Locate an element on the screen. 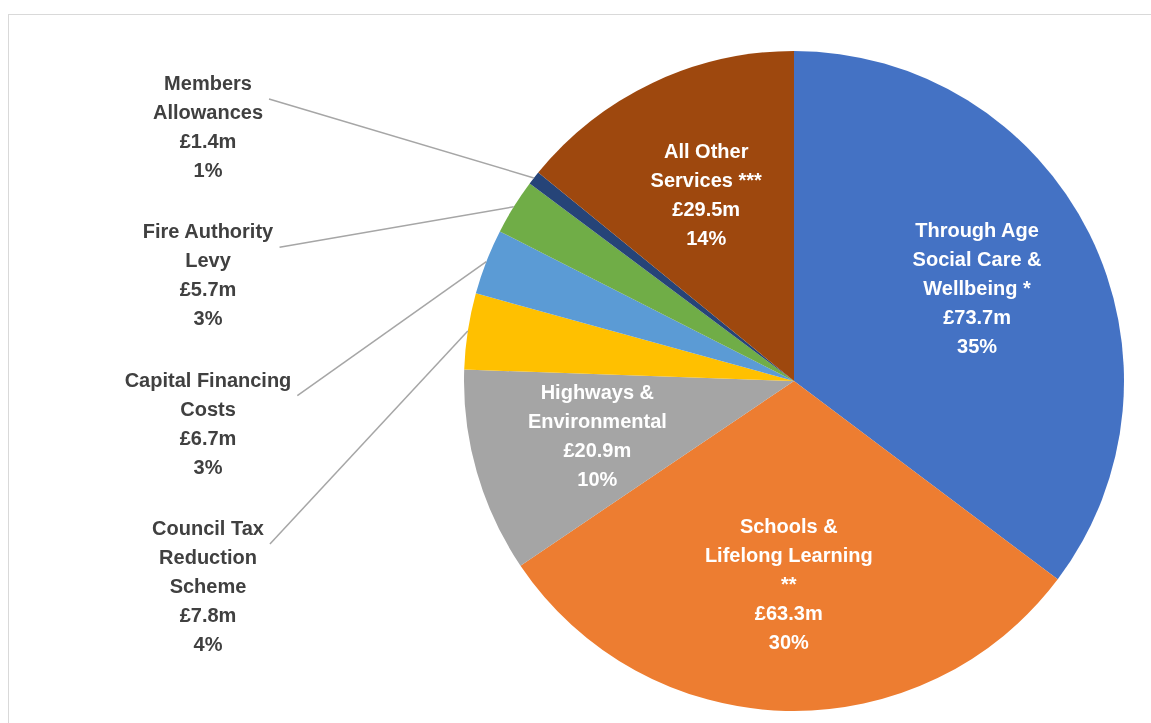 The width and height of the screenshot is (1151, 723). data-label: £1.4m is located at coordinates (208, 141).